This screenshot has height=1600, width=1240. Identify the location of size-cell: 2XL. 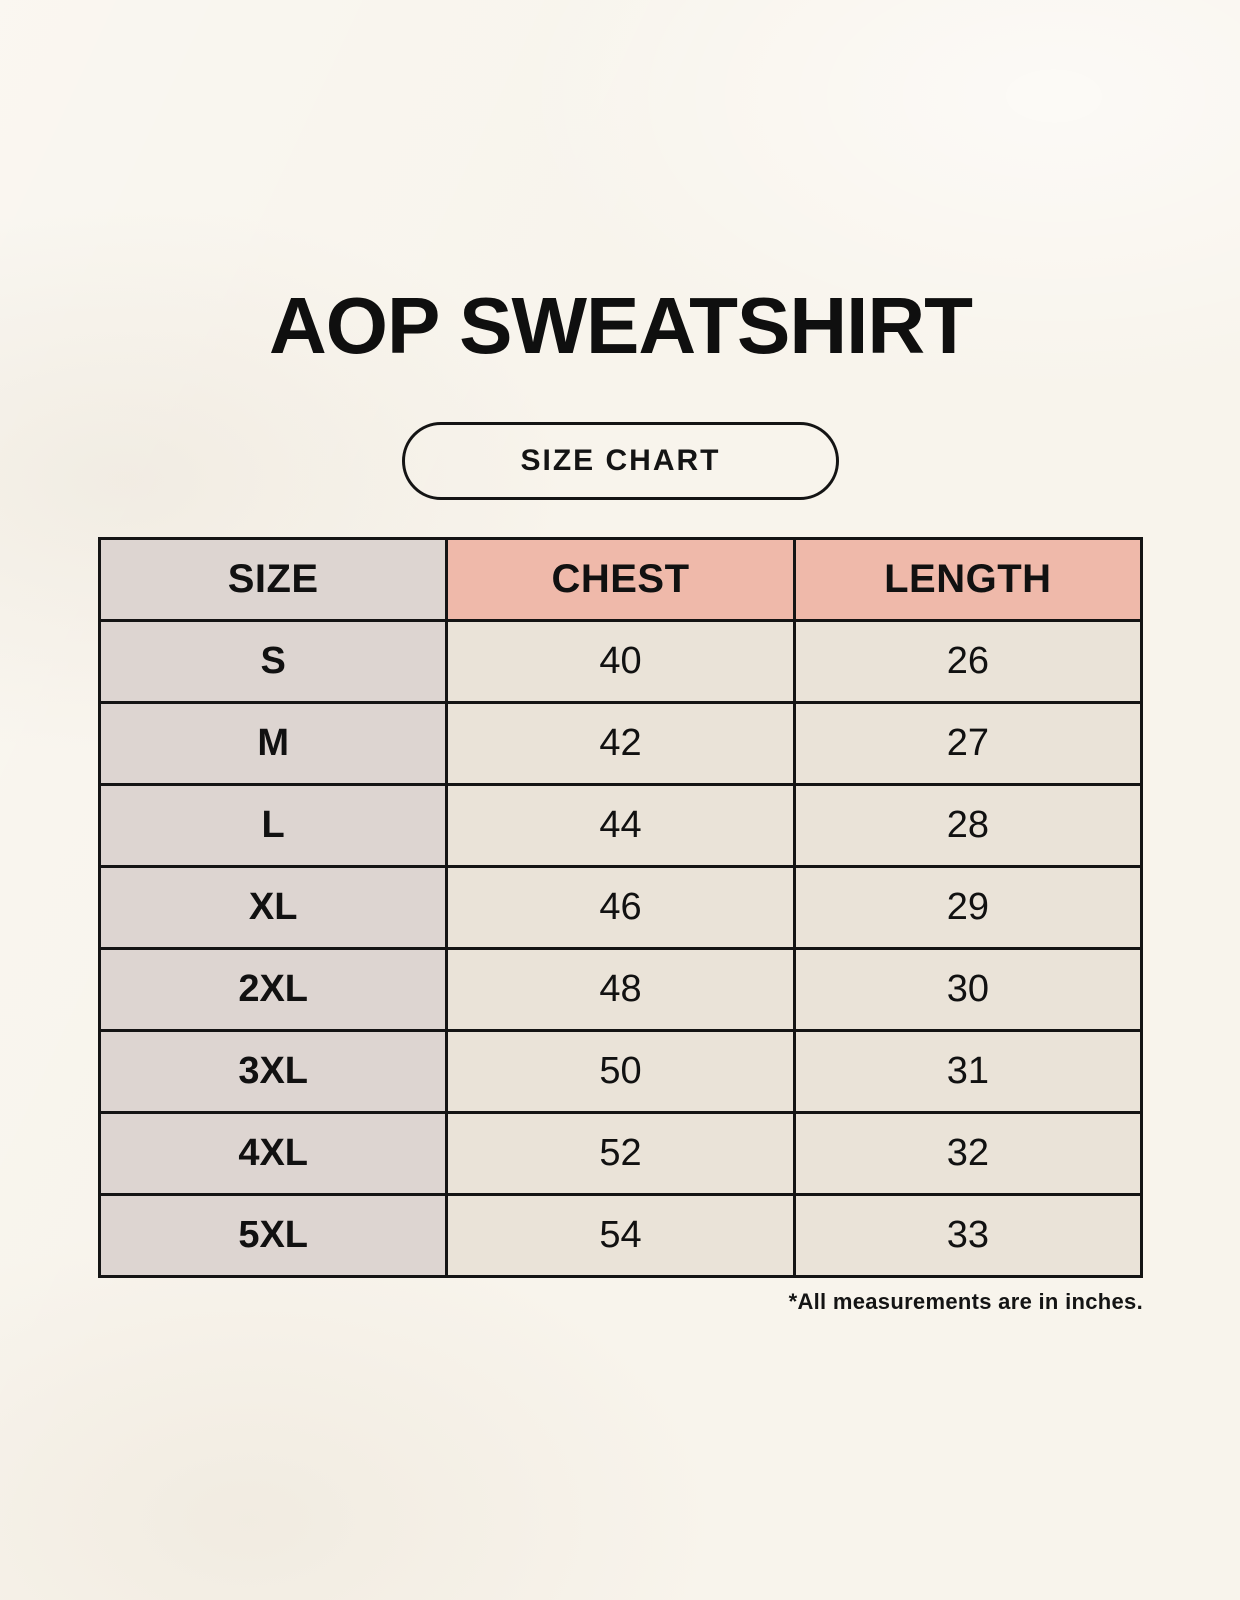
(273, 989).